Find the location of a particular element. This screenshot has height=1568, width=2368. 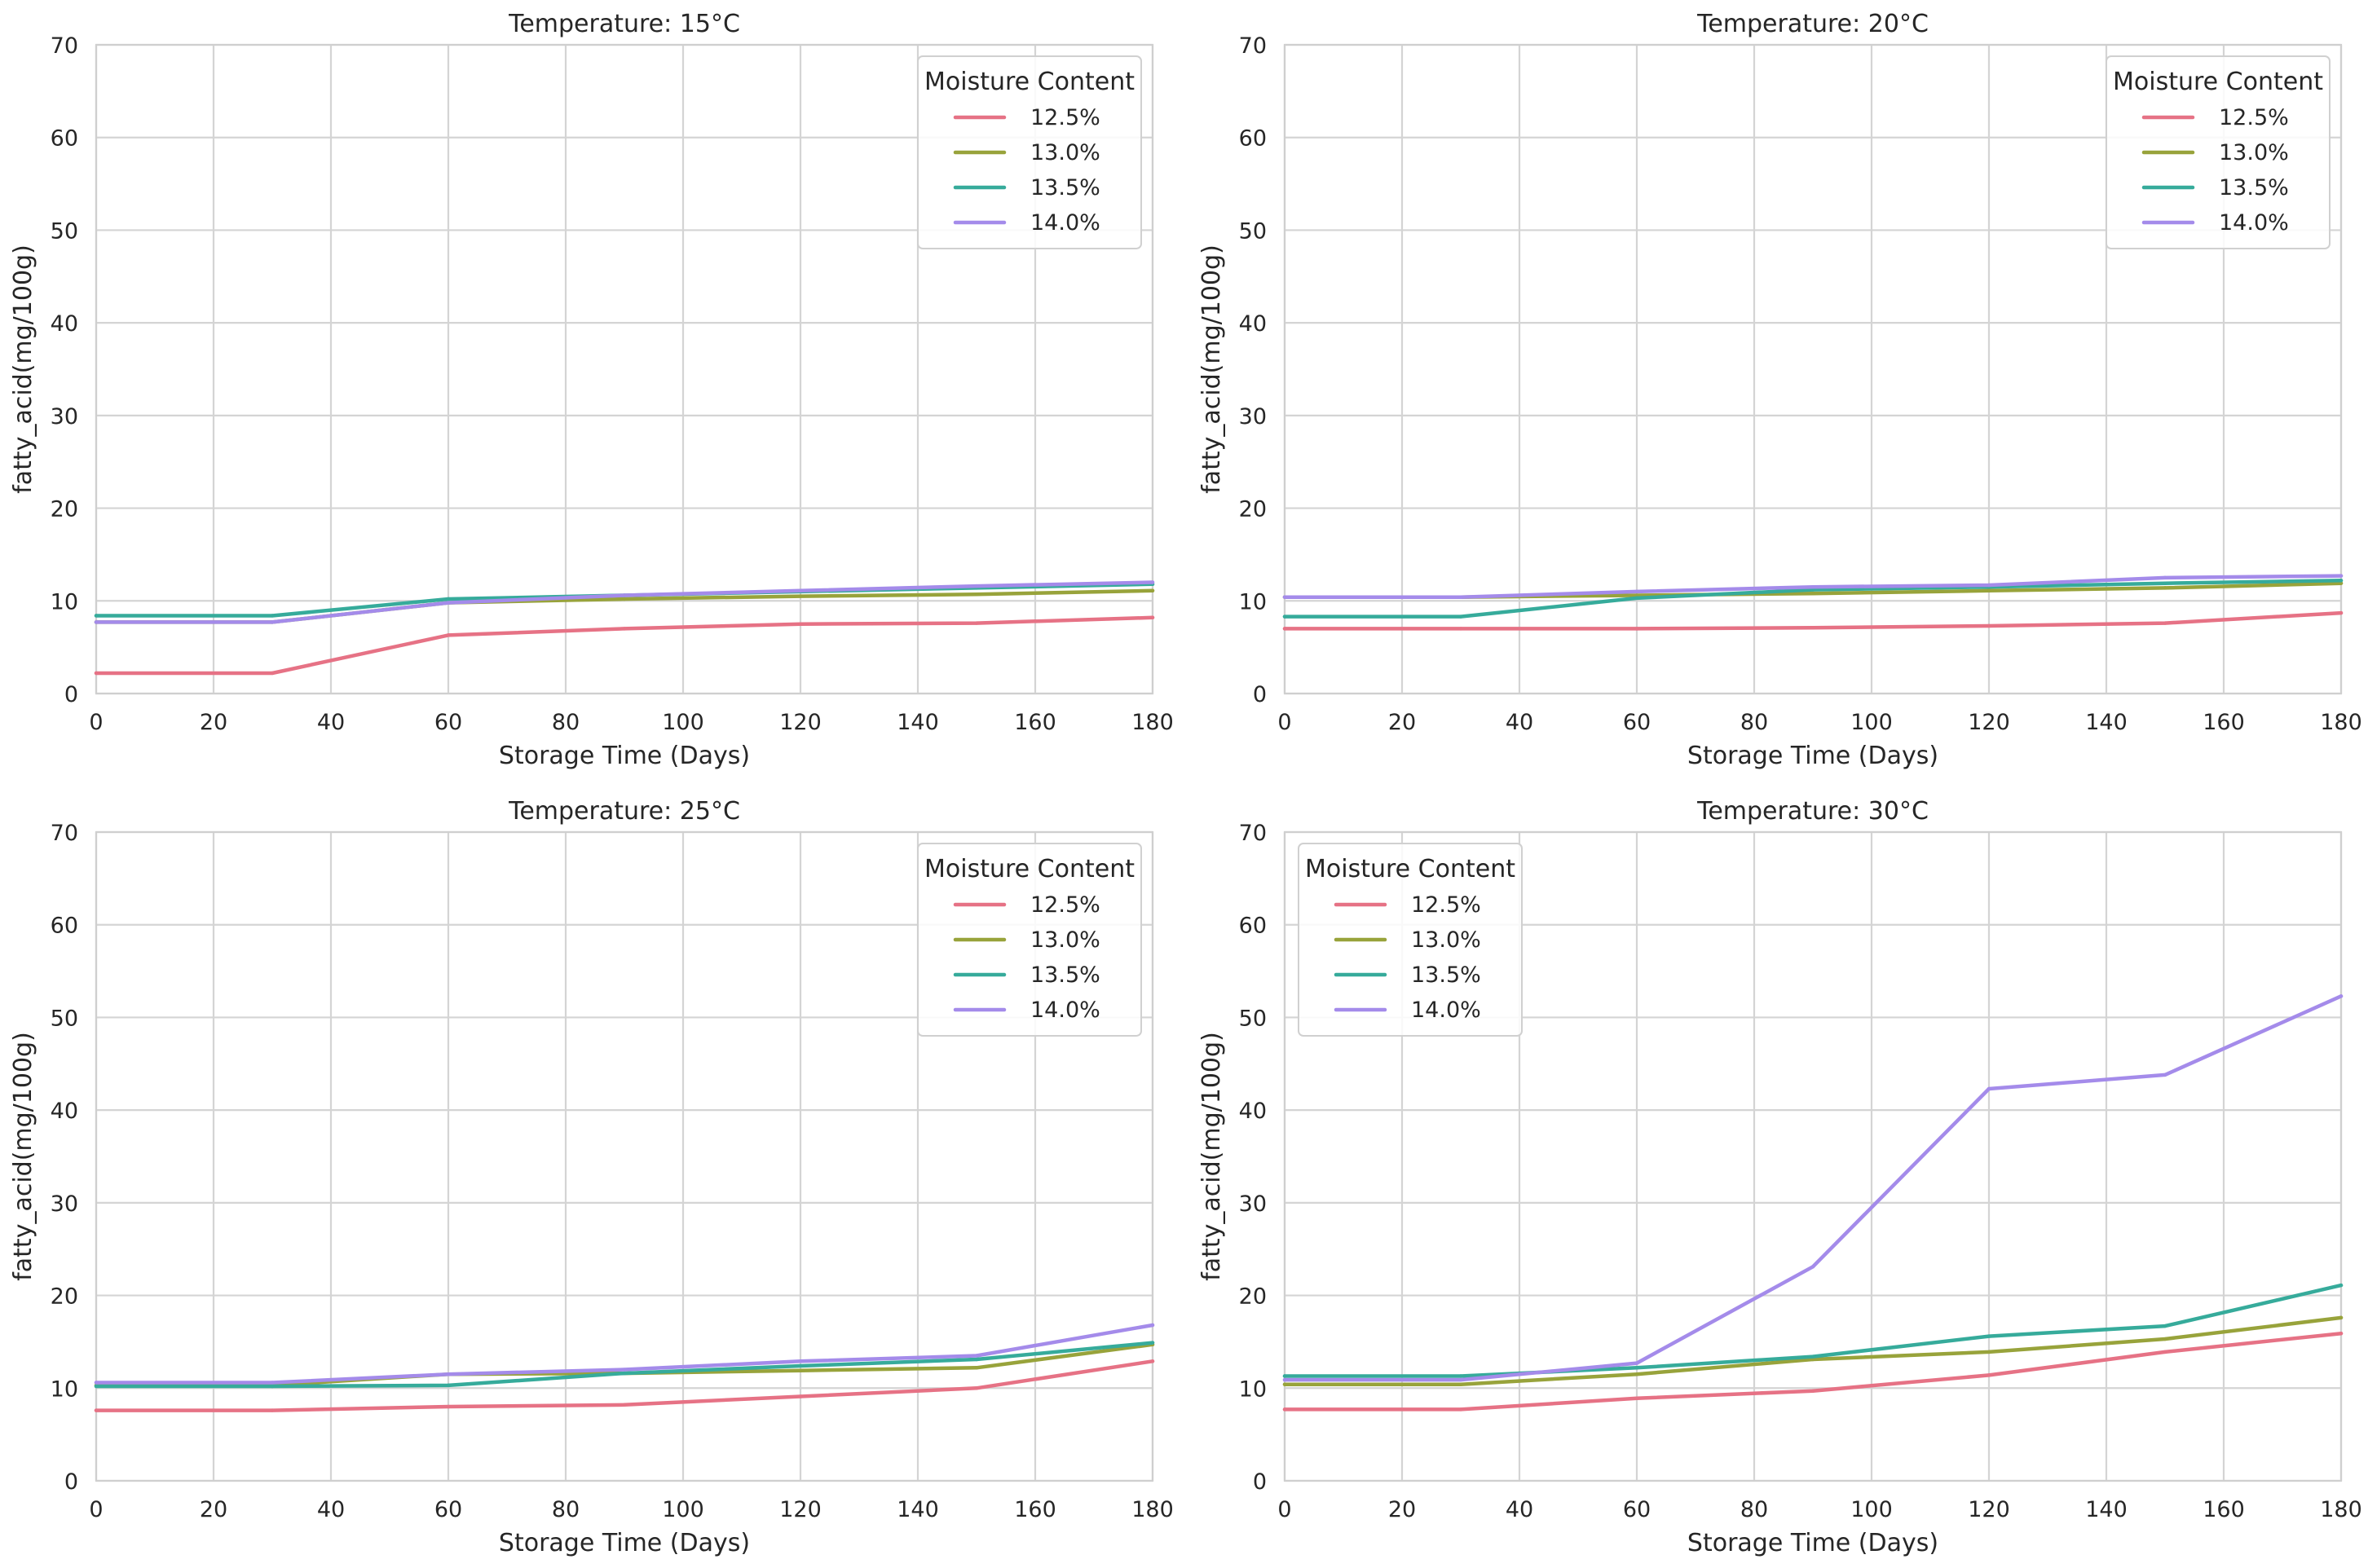

x-tick-label: 180 is located at coordinates (1153, 1509).